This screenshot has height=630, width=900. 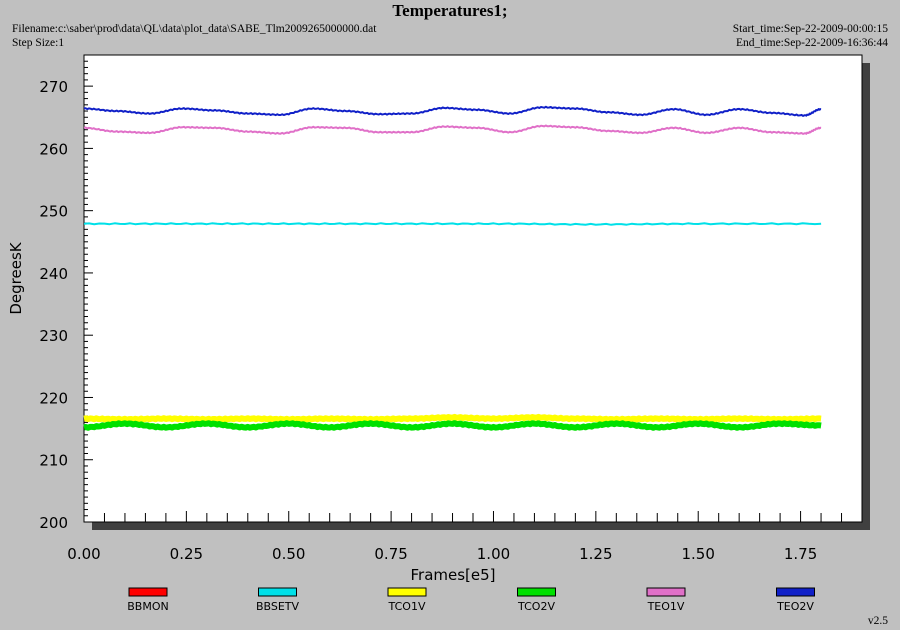 I want to click on series-line-teo1v, so click(x=452, y=129).